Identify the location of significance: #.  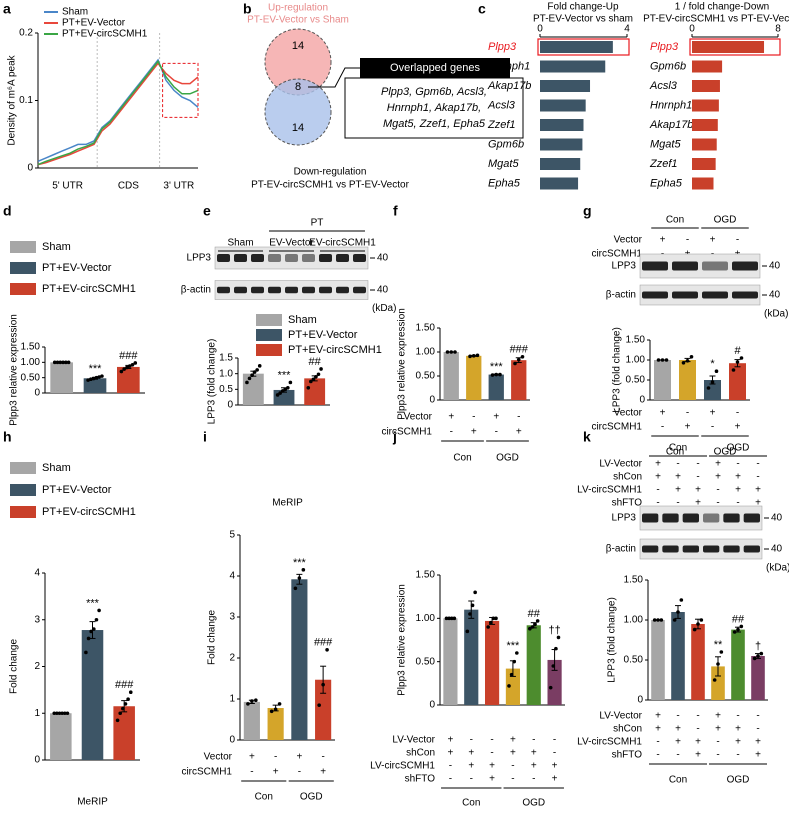
(737, 351).